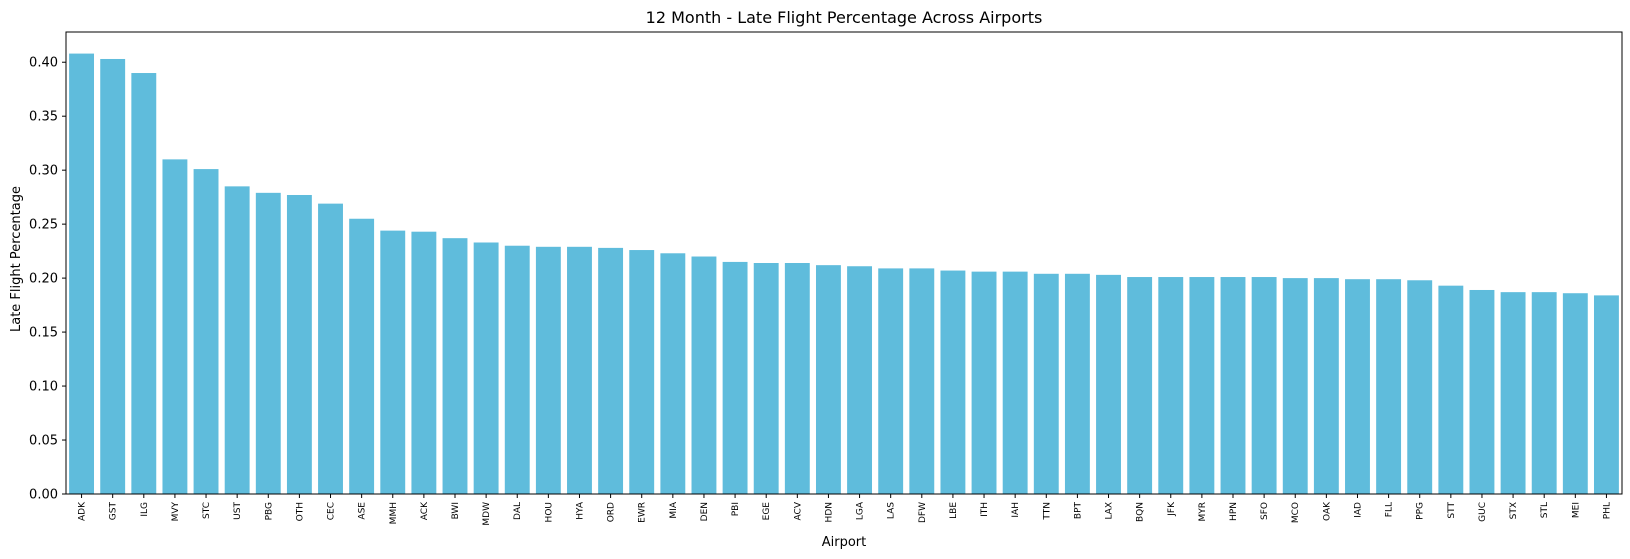 Image resolution: width=1630 pixels, height=559 pixels. I want to click on bar-mvy, so click(175, 326).